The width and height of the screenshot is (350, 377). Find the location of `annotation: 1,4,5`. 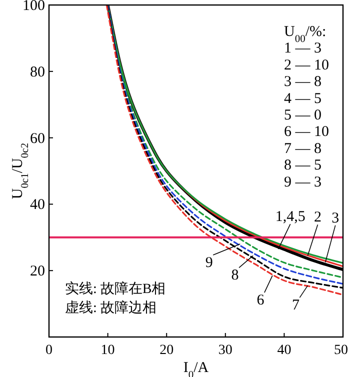

annotation: 1,4,5 is located at coordinates (290, 217).